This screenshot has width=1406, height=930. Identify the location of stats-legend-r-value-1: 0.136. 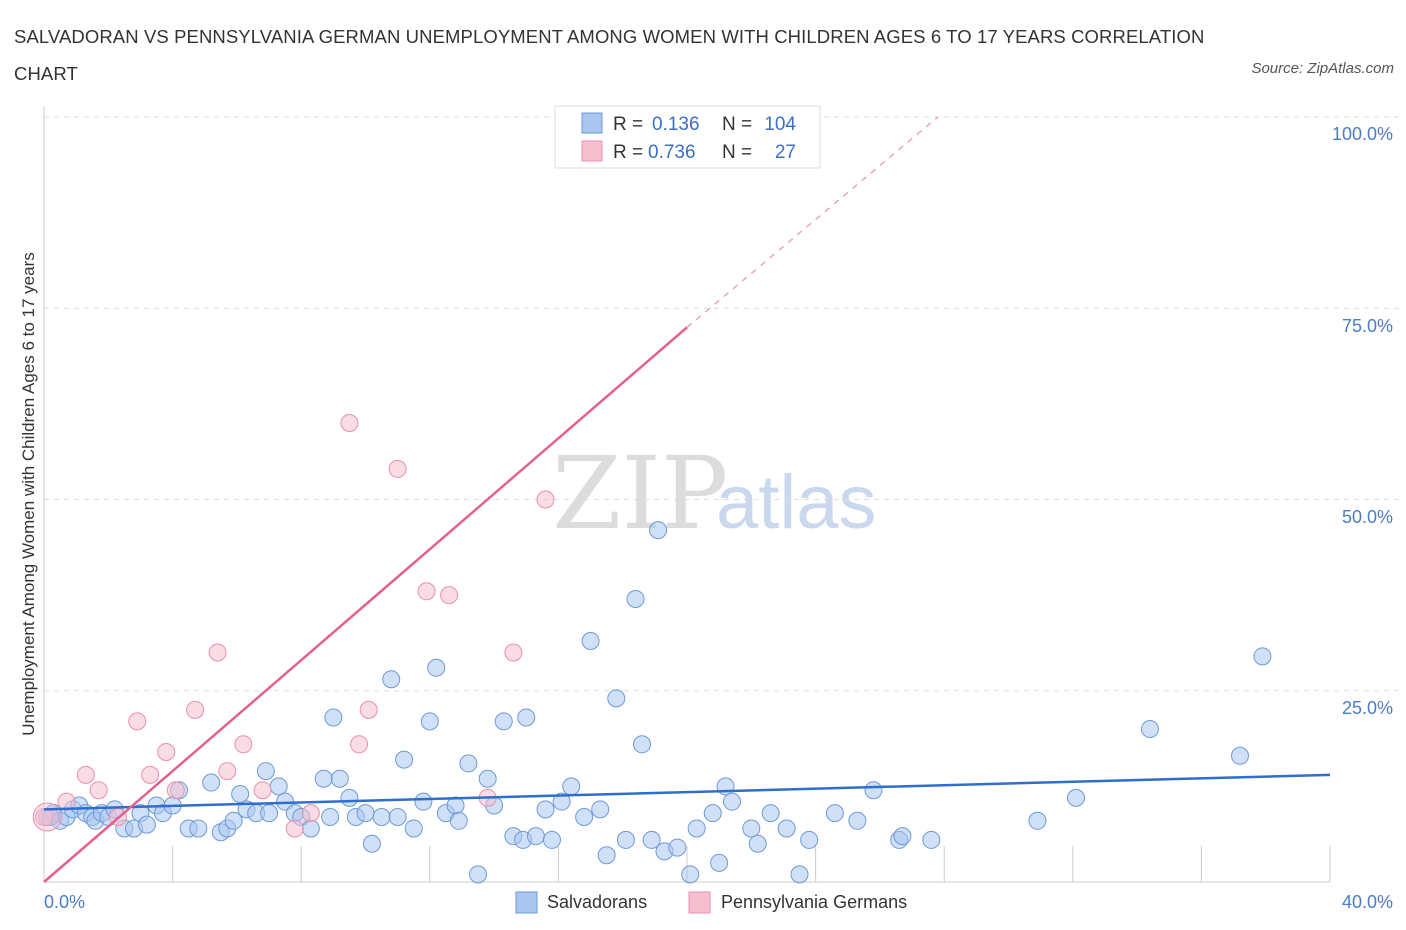
(676, 124).